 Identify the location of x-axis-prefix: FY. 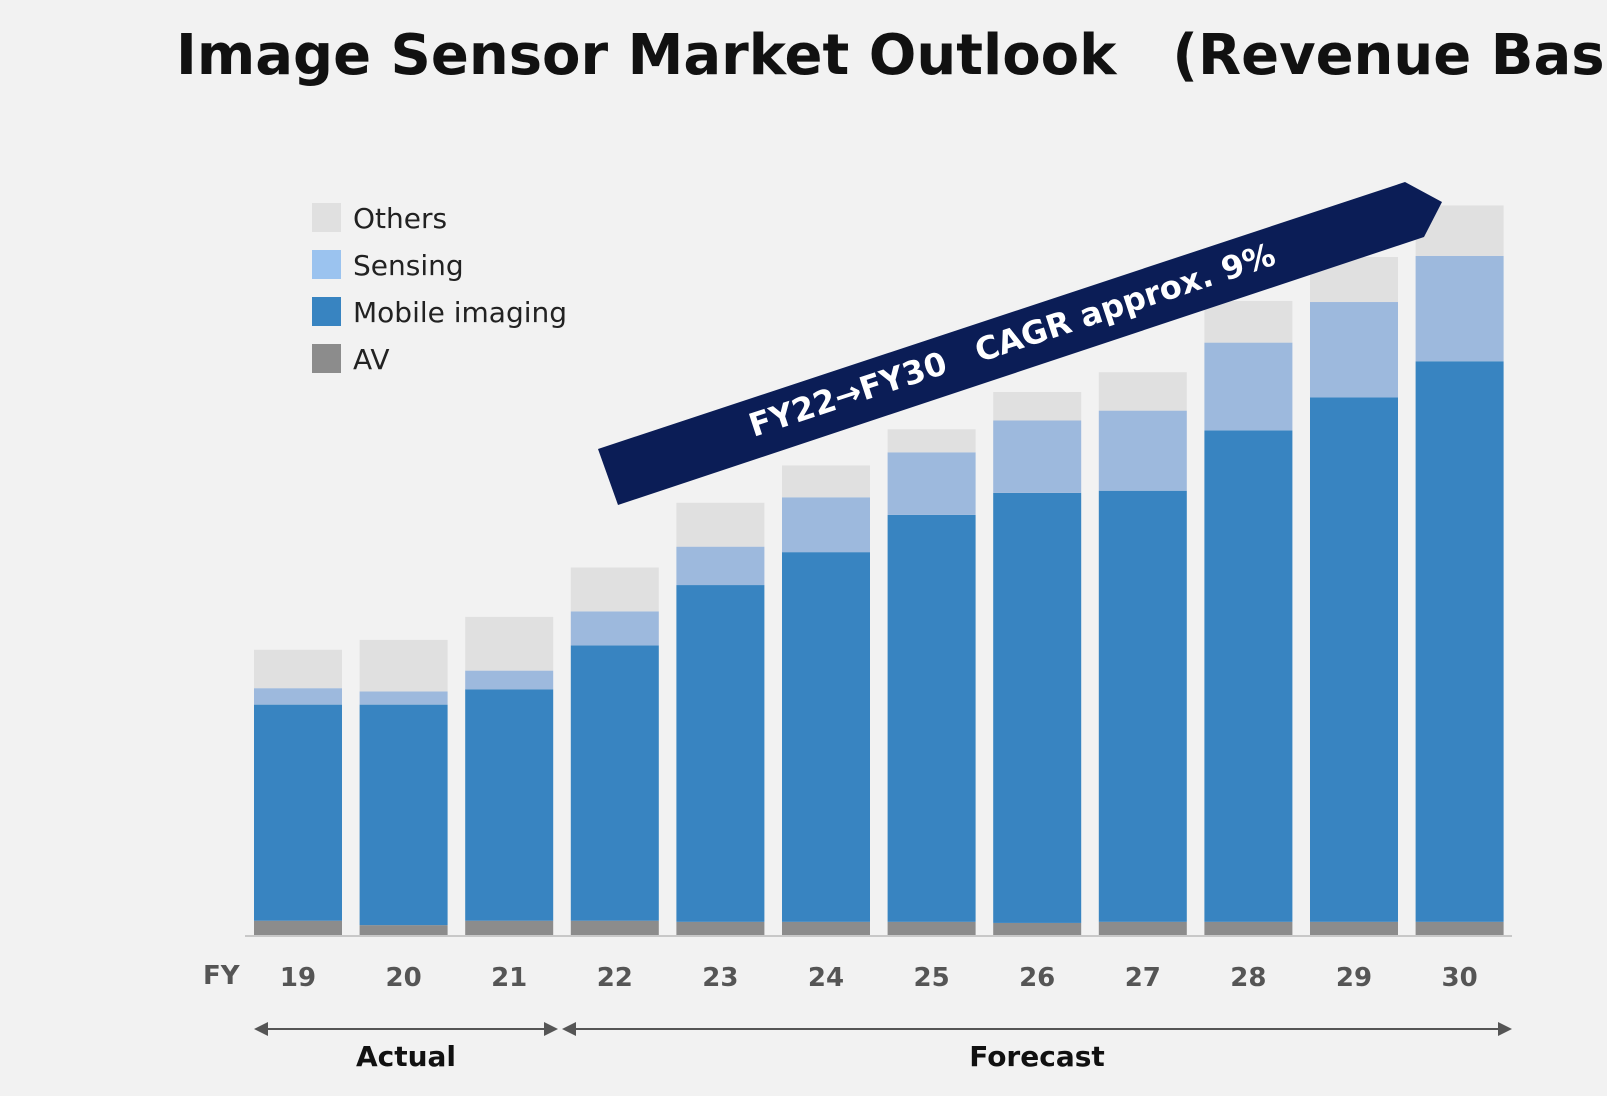
(222, 976).